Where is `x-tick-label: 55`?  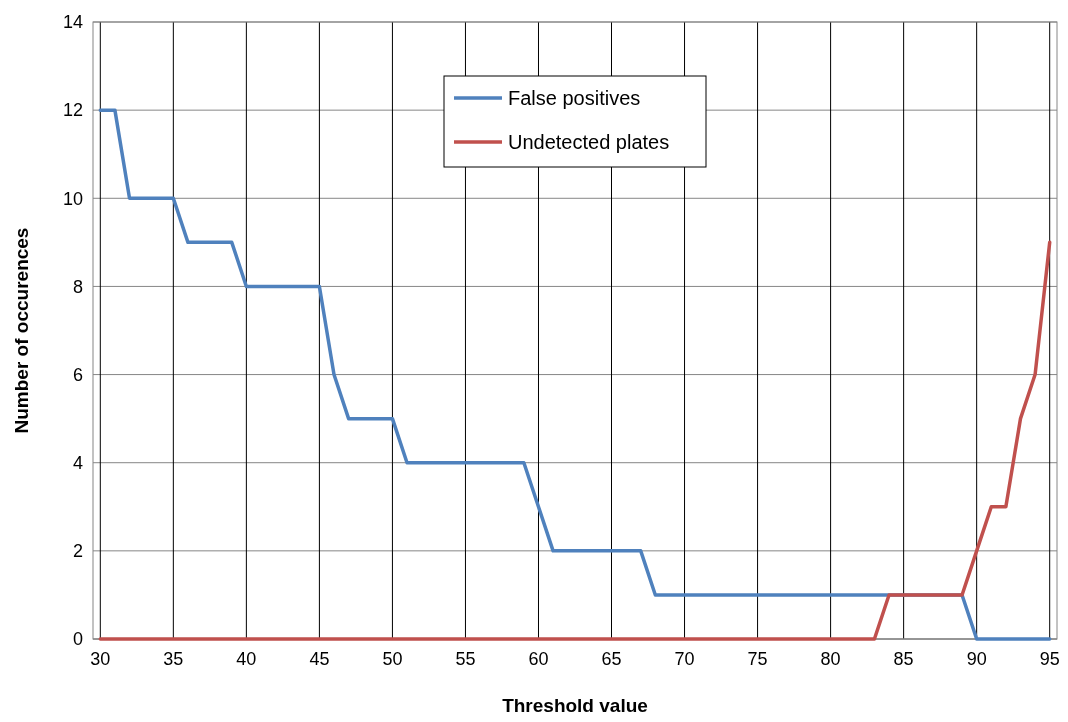 x-tick-label: 55 is located at coordinates (465, 659).